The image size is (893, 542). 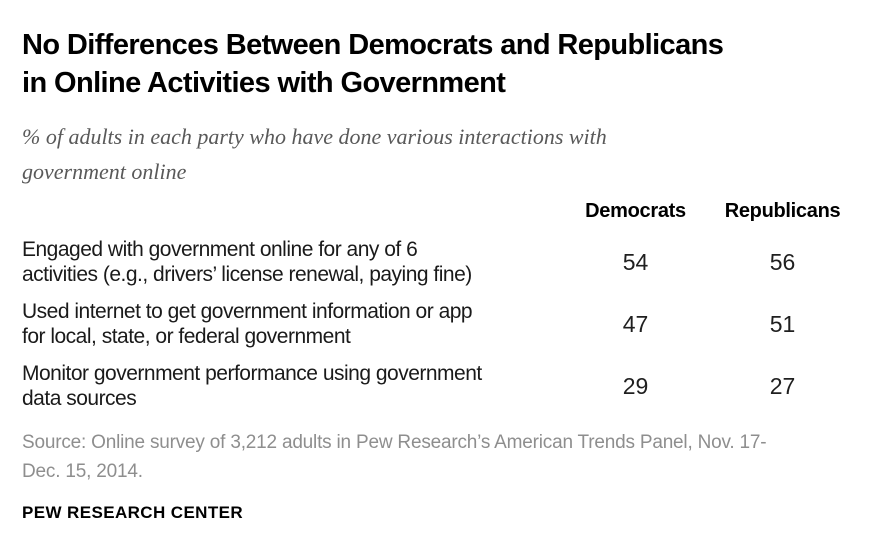 I want to click on pew-research-center-branding: PEW RESEARCH CENTER, so click(x=133, y=512).